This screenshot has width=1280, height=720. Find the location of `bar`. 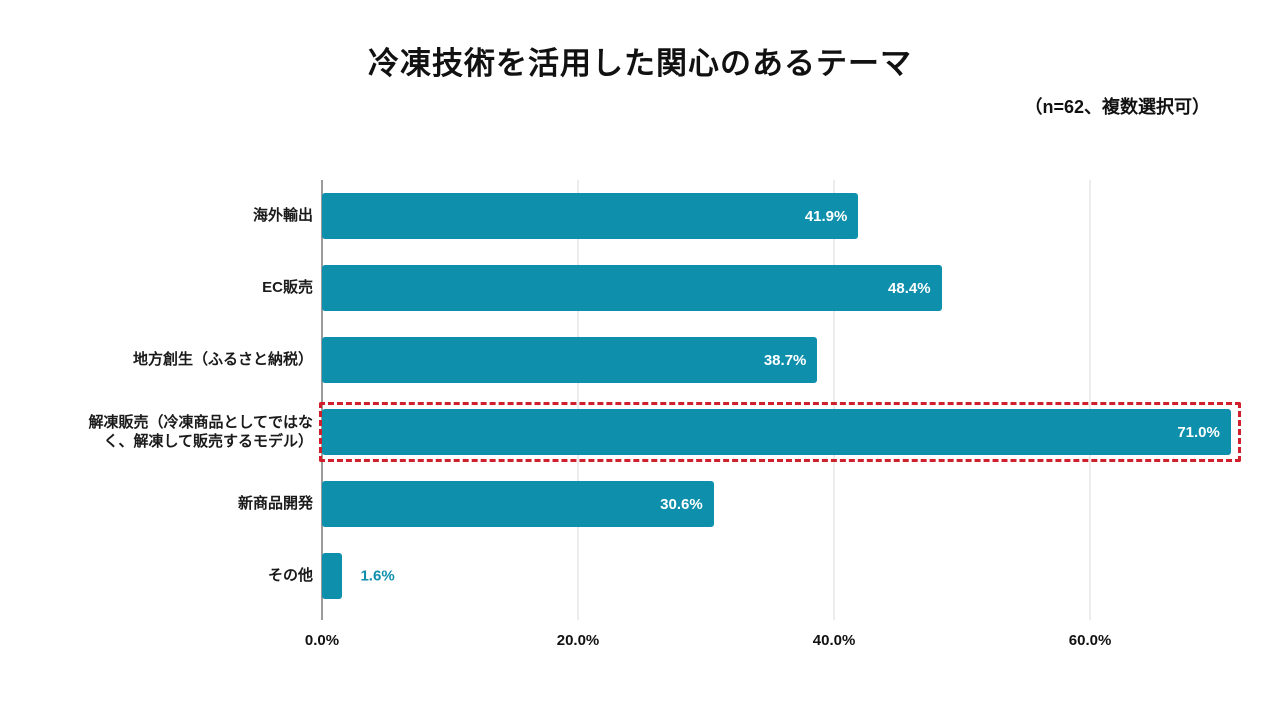

bar is located at coordinates (332, 576).